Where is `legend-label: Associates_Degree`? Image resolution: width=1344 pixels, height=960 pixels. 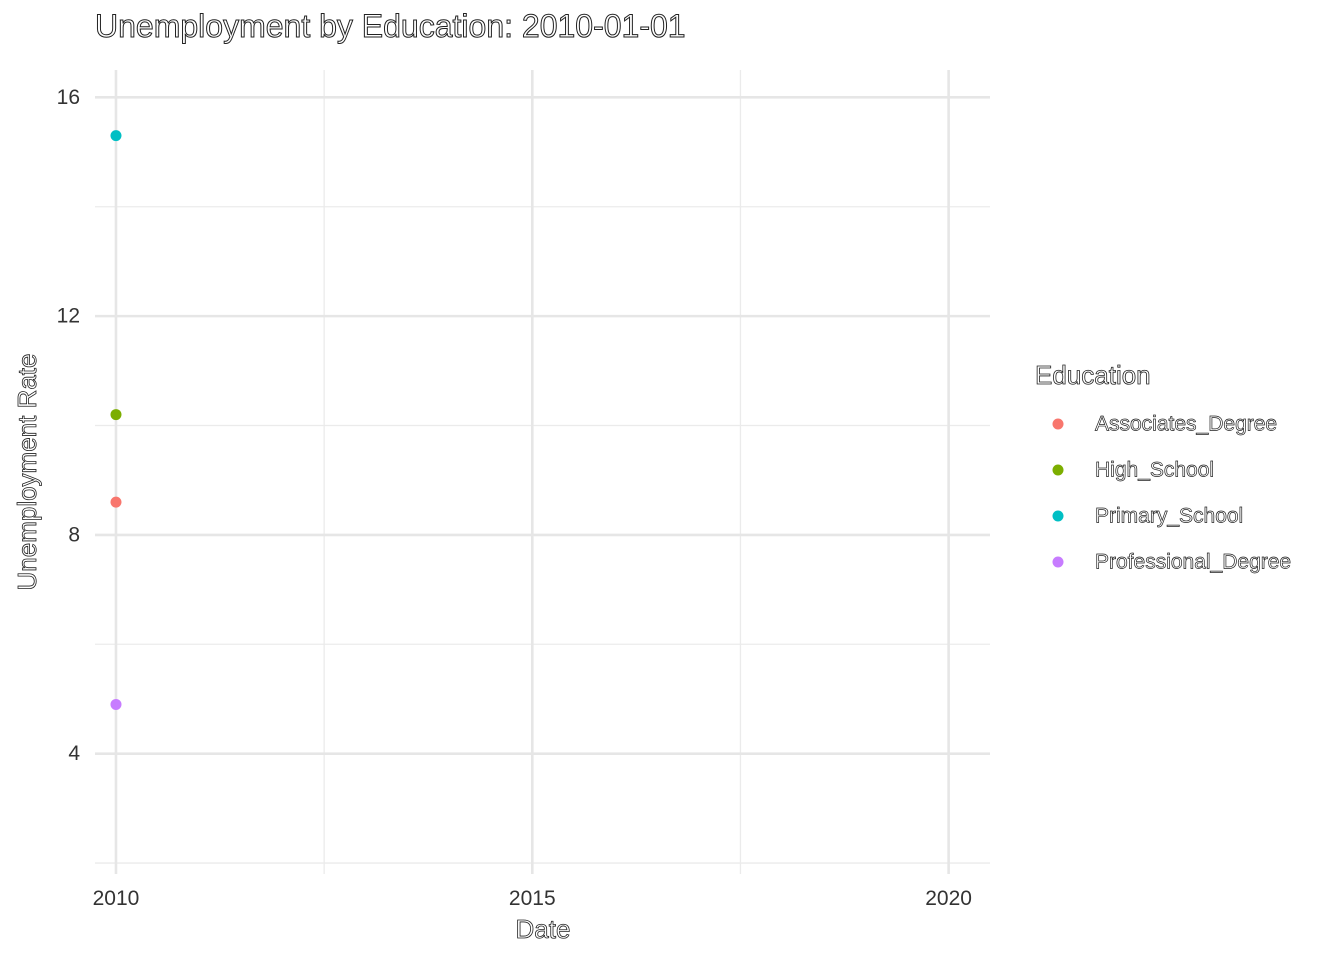 legend-label: Associates_Degree is located at coordinates (1186, 424).